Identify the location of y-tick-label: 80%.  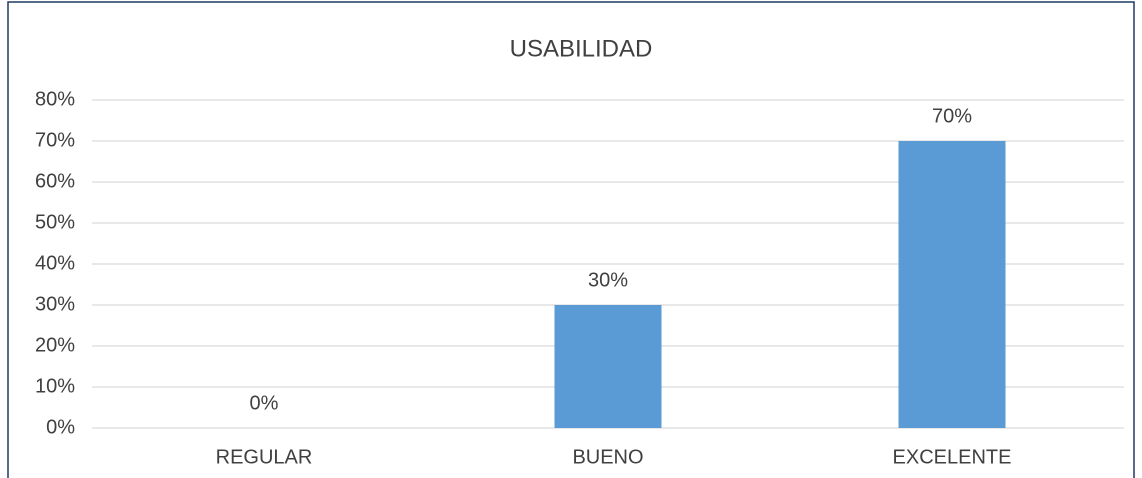
(55, 99).